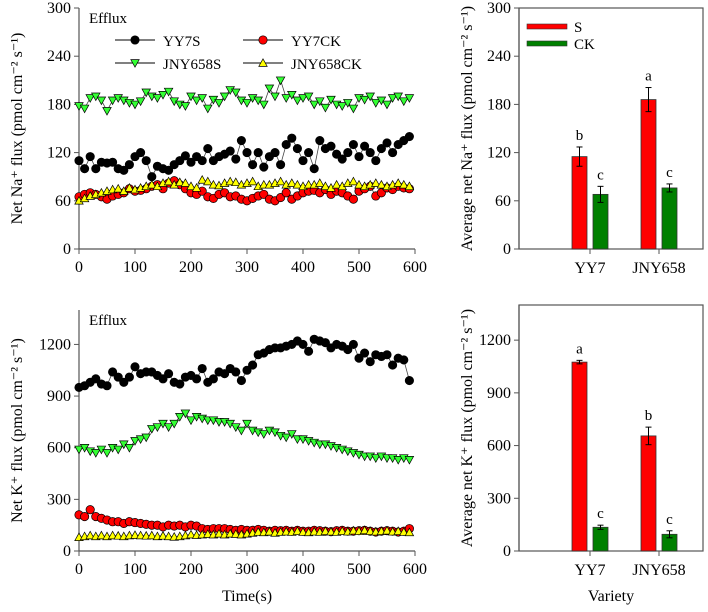  I want to click on y-tick-label: 300, so click(499, 498).